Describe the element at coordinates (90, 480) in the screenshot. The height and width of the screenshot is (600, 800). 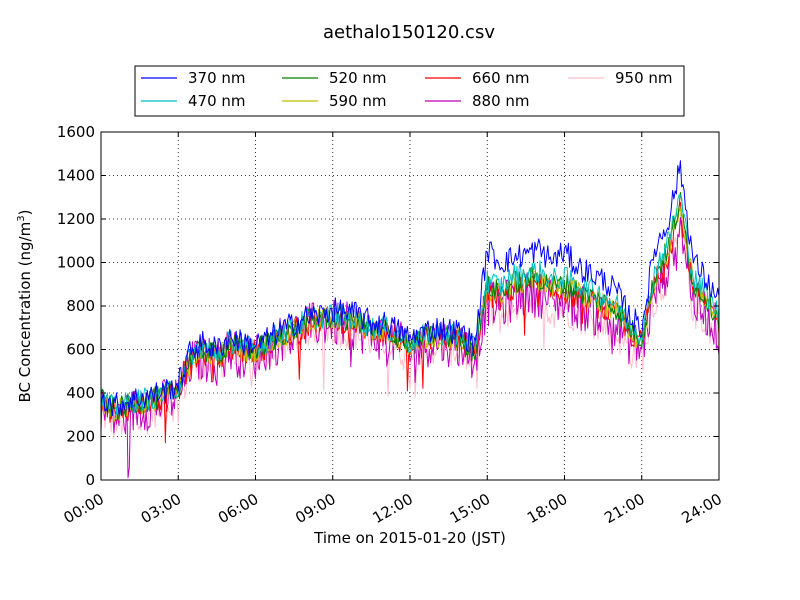
I see `y-tick-label: 0` at that location.